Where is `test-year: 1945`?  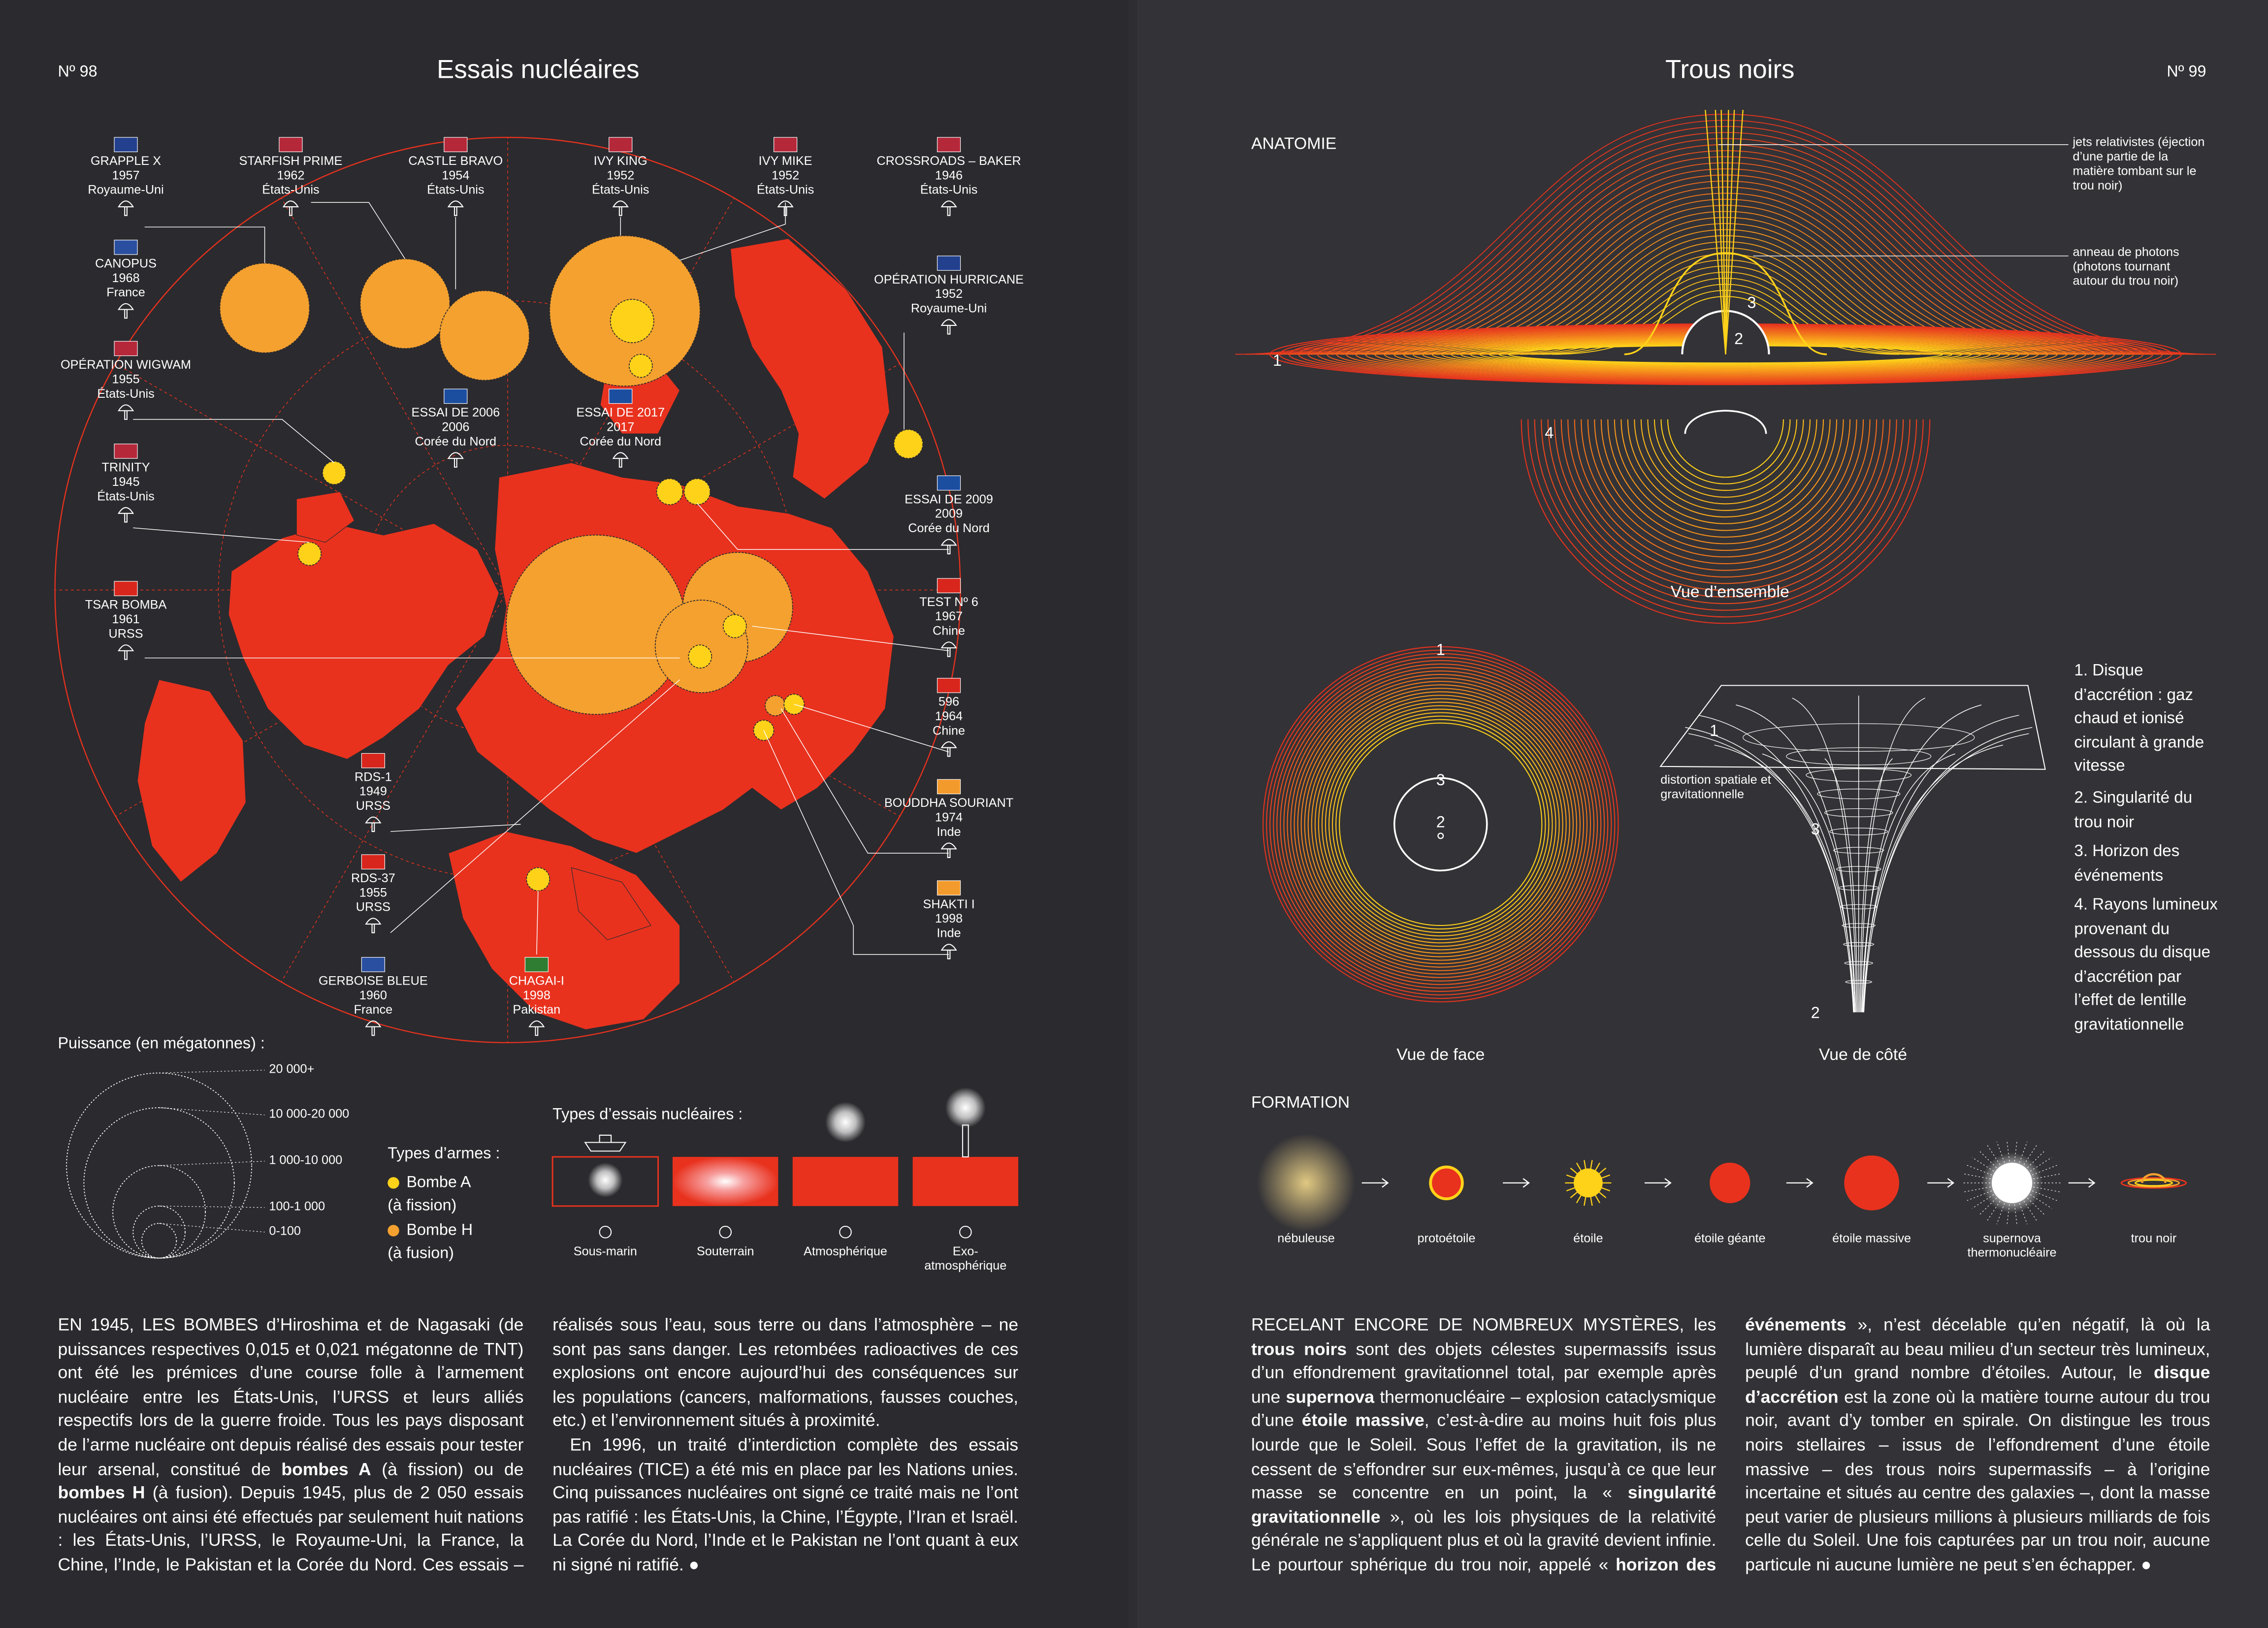 test-year: 1945 is located at coordinates (126, 482).